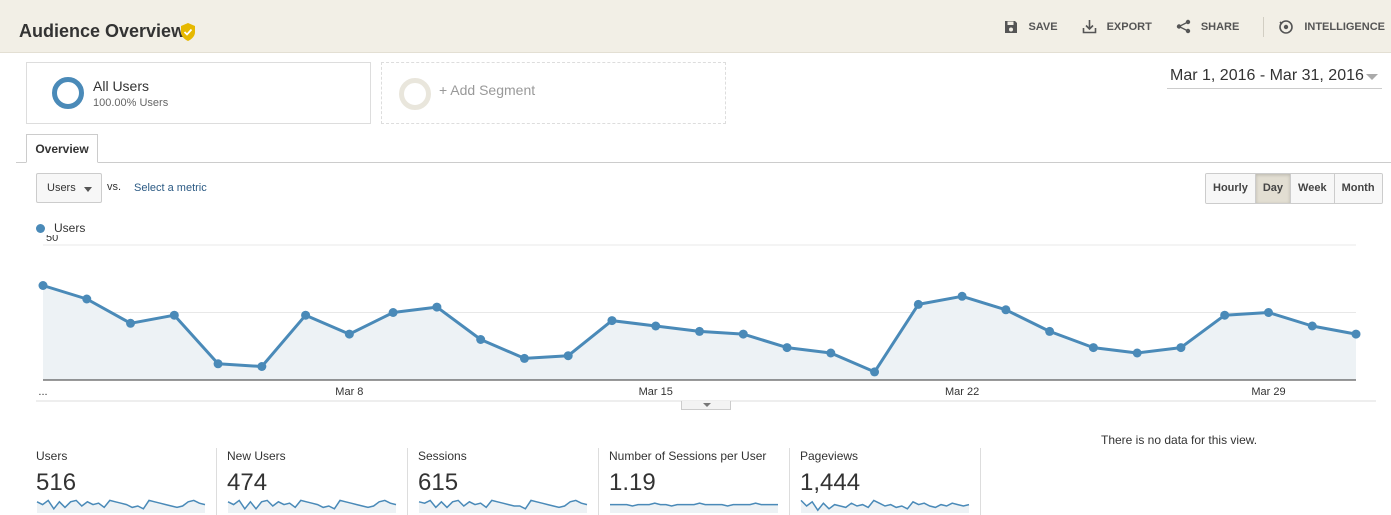  I want to click on empty-segment-ring-icon, so click(415, 94).